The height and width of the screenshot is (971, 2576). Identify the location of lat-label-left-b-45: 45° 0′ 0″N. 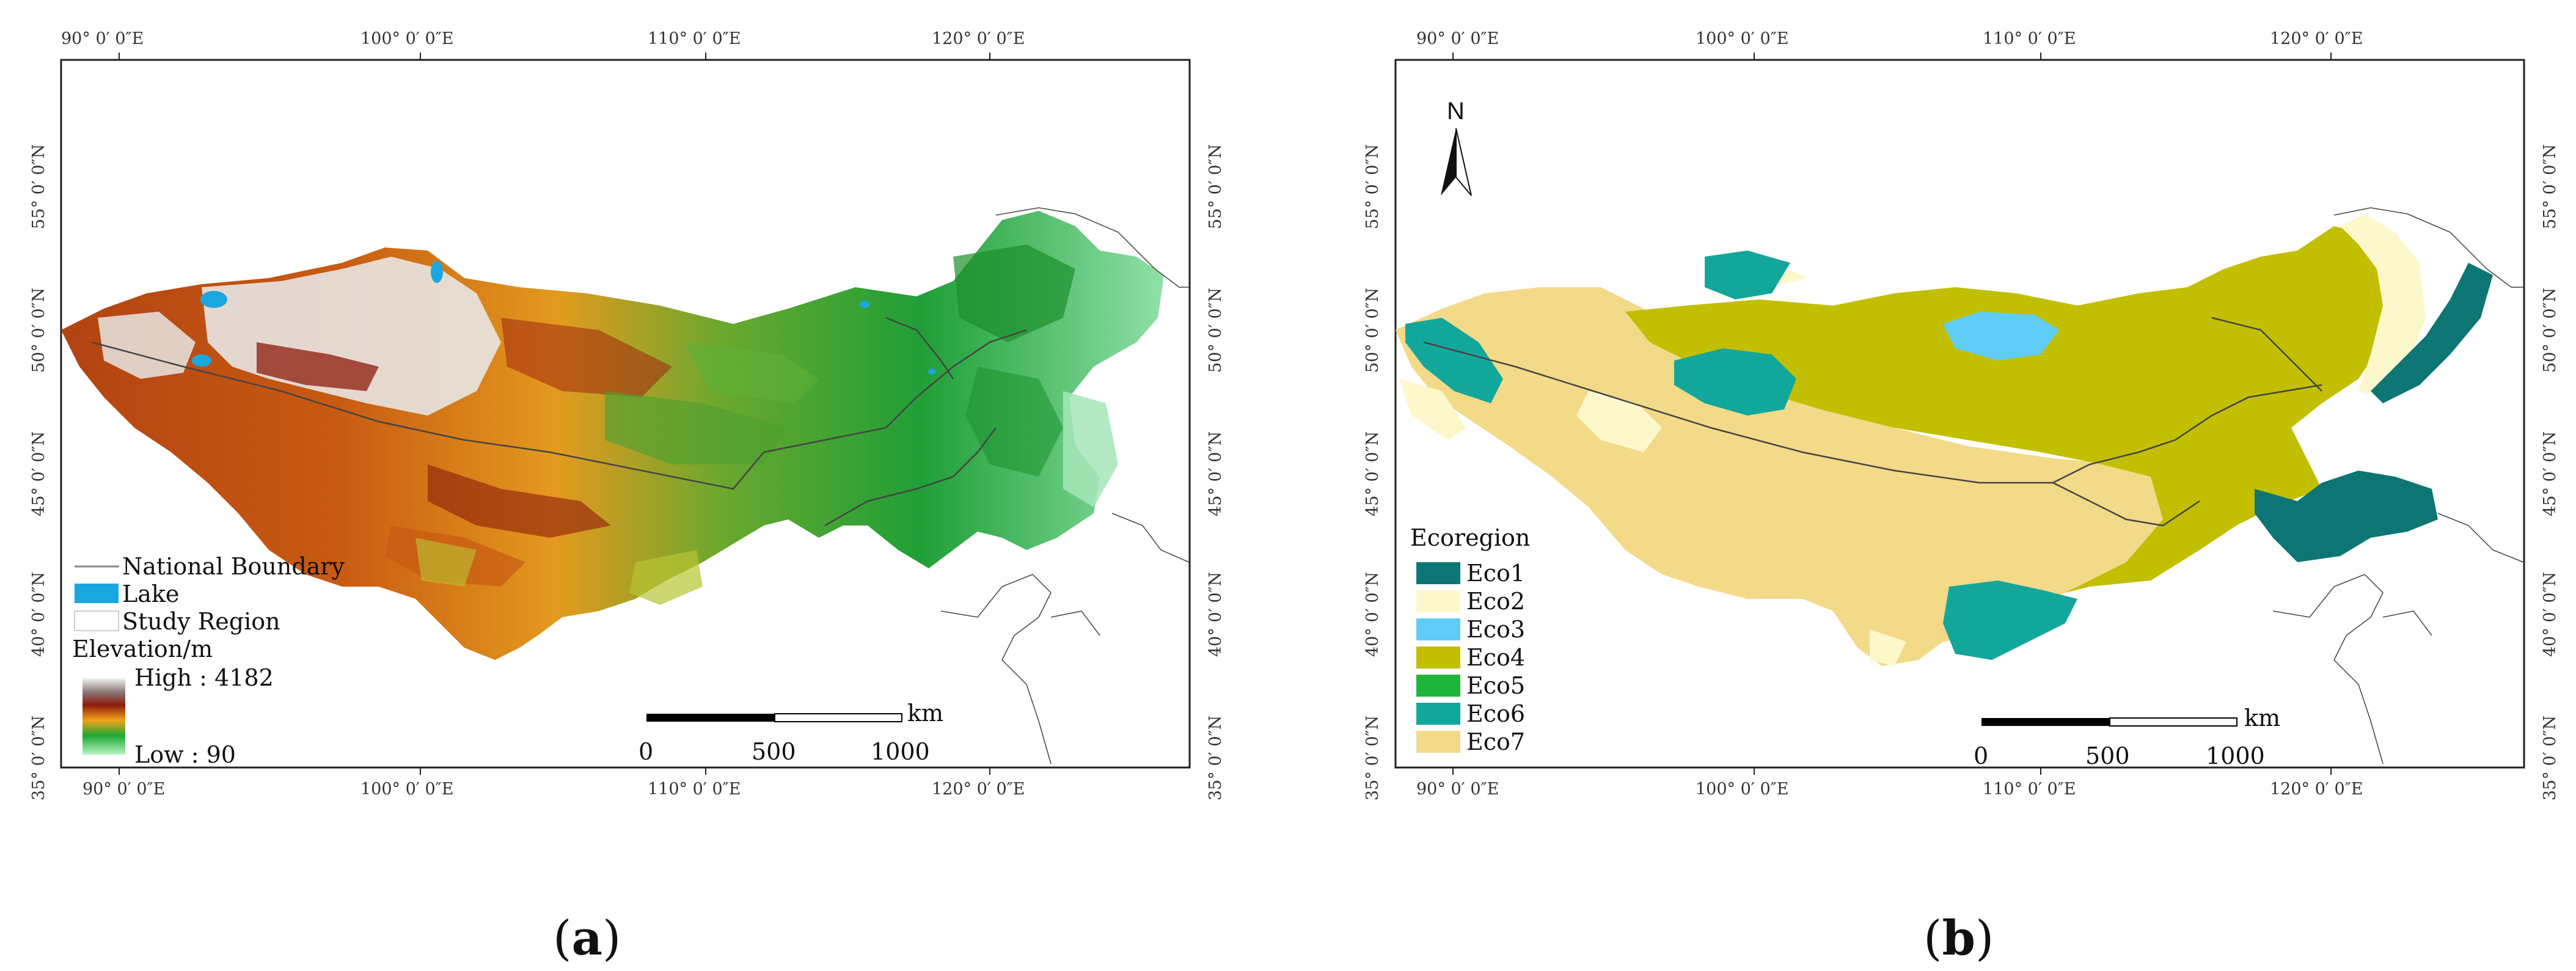
(1372, 473).